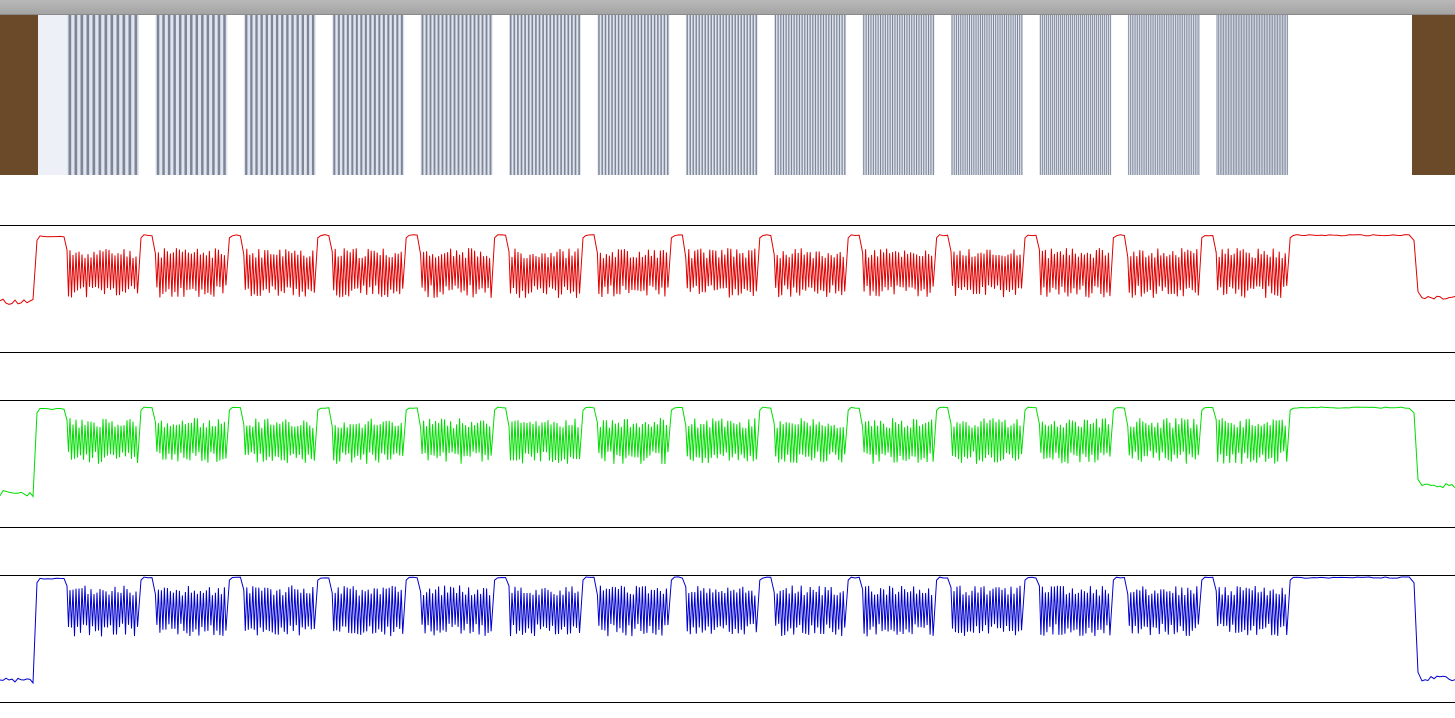 The image size is (1455, 718). What do you see at coordinates (1433, 95) in the screenshot?
I see `wood-edge-right` at bounding box center [1433, 95].